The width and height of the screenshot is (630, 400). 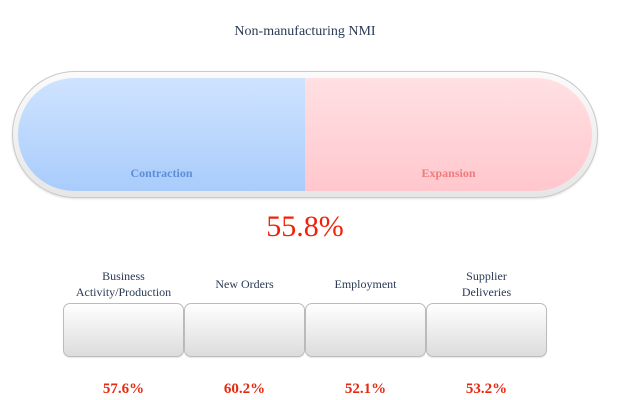 I want to click on contraction-zone: Contraction, so click(x=161, y=134).